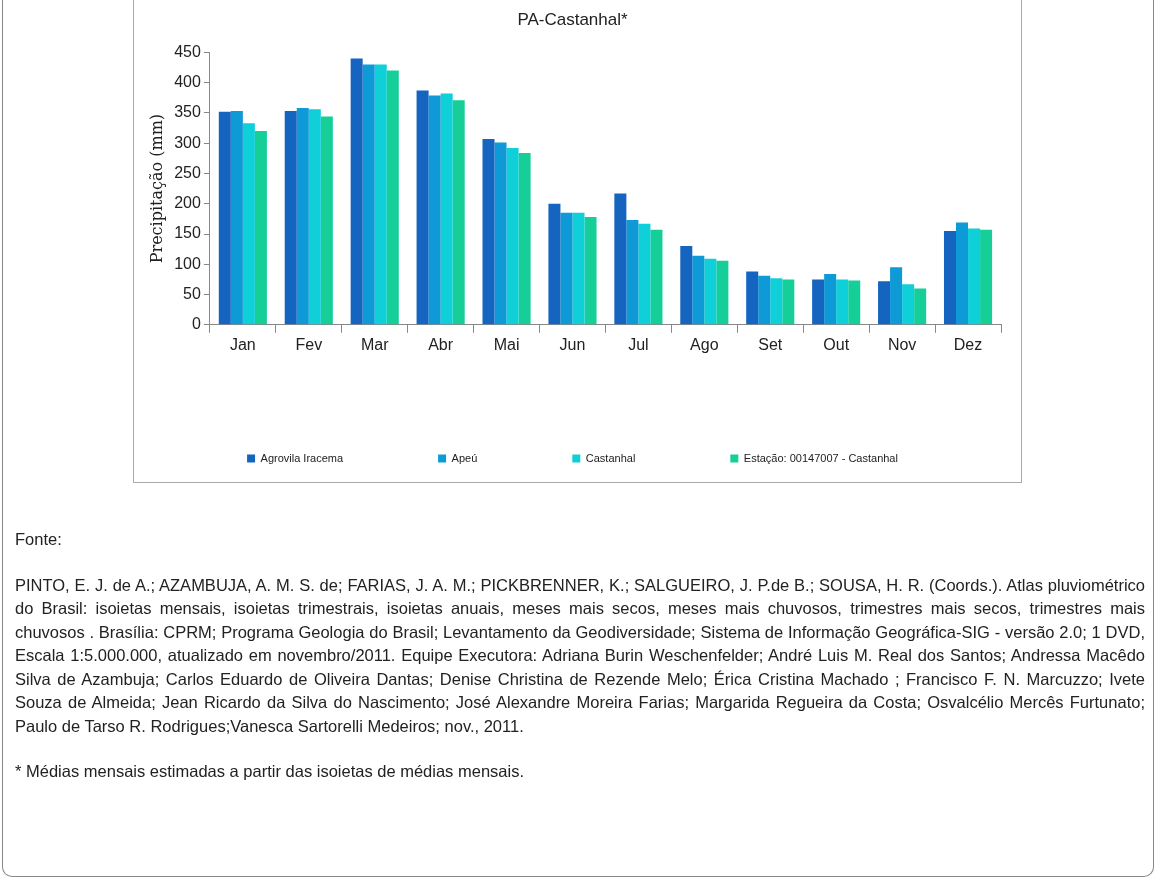 Image resolution: width=1161 pixels, height=881 pixels. What do you see at coordinates (704, 344) in the screenshot?
I see `x-tick-label: Ago` at bounding box center [704, 344].